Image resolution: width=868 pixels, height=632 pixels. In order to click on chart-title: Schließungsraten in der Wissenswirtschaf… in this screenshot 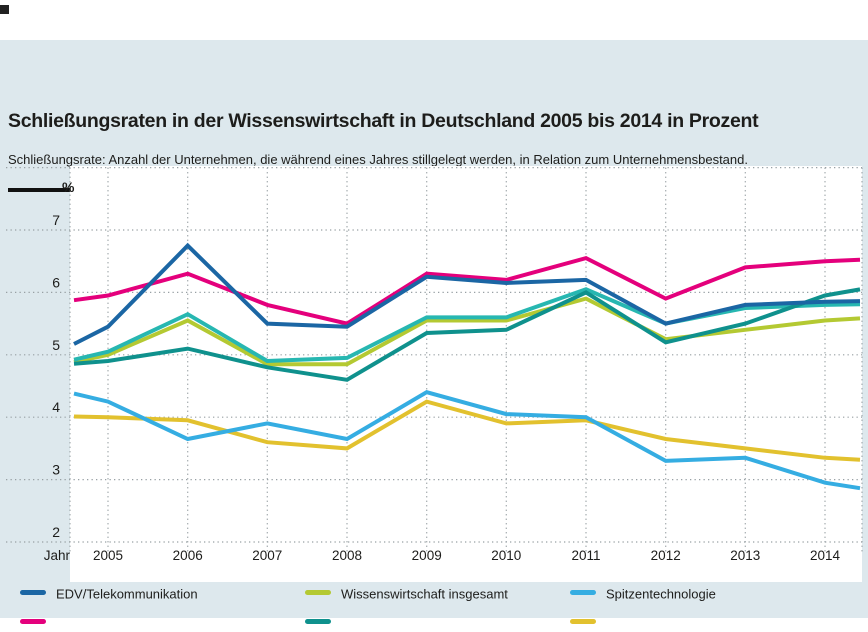, I will do `click(383, 121)`.